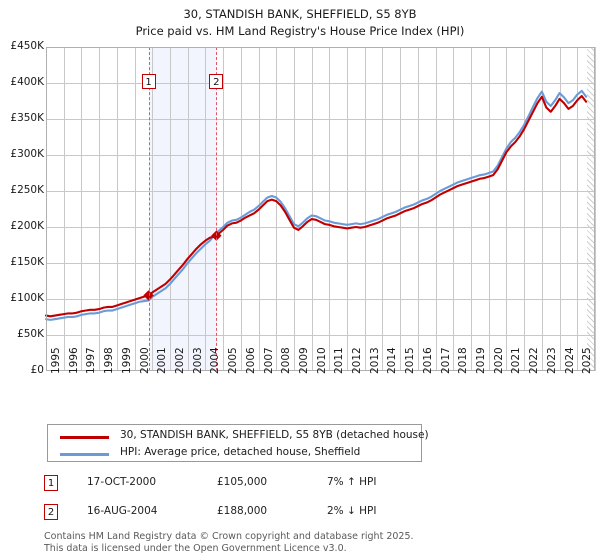  I want to click on transaction-hpi-delta: 2% ↓ HPI, so click(352, 511).